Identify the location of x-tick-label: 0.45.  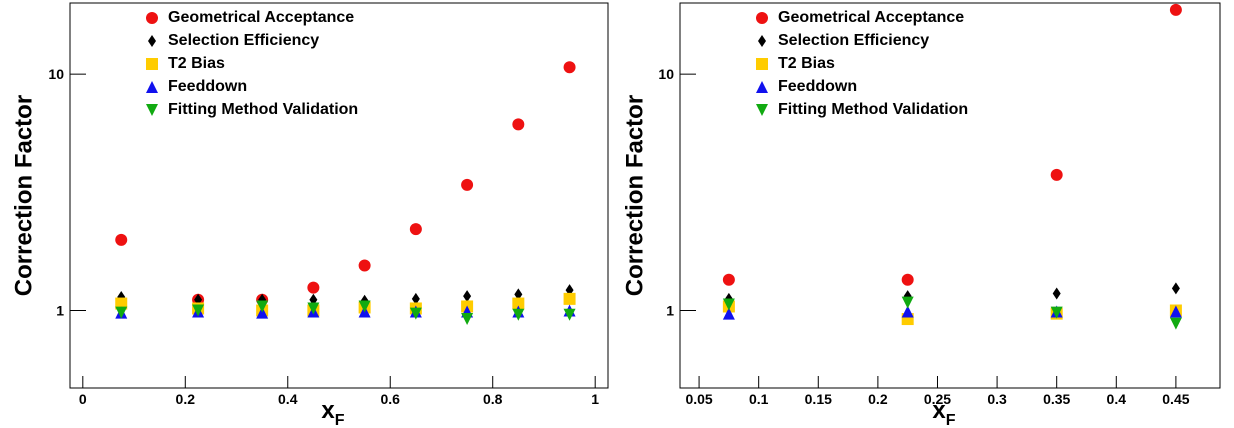
(1175, 399).